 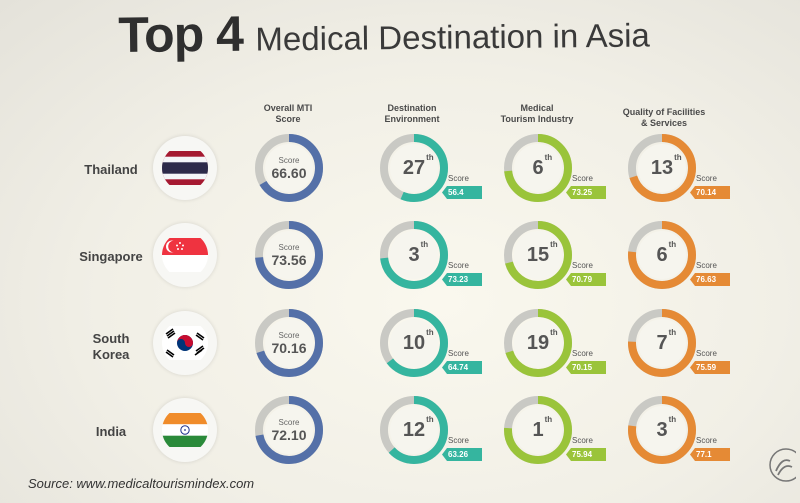 I want to click on rank-number: 7, so click(x=662, y=342).